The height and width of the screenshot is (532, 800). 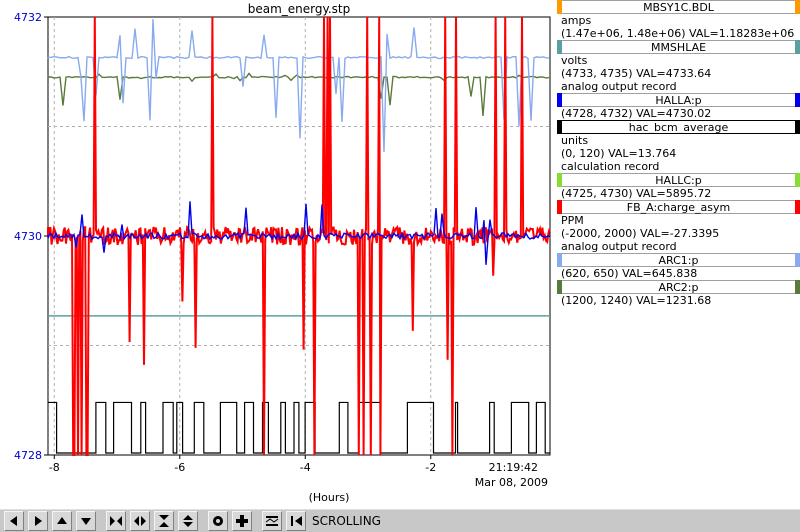 What do you see at coordinates (742, 33) in the screenshot?
I see `legend-value: VAL=1.18283e+06` at bounding box center [742, 33].